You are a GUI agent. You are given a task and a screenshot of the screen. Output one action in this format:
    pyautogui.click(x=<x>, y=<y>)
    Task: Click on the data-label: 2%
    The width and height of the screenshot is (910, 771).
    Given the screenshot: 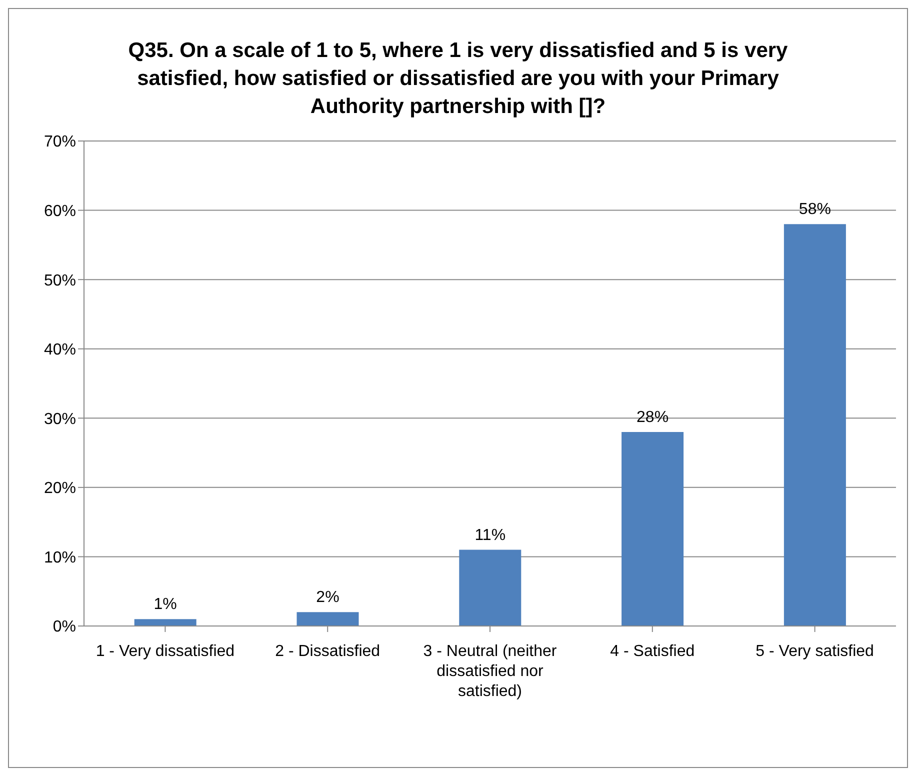 What is the action you would take?
    pyautogui.click(x=328, y=597)
    